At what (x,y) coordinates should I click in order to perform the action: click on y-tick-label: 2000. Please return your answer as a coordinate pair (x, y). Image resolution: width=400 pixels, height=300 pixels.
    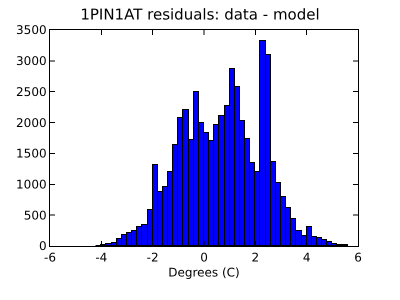
    Looking at the image, I should click on (31, 123).